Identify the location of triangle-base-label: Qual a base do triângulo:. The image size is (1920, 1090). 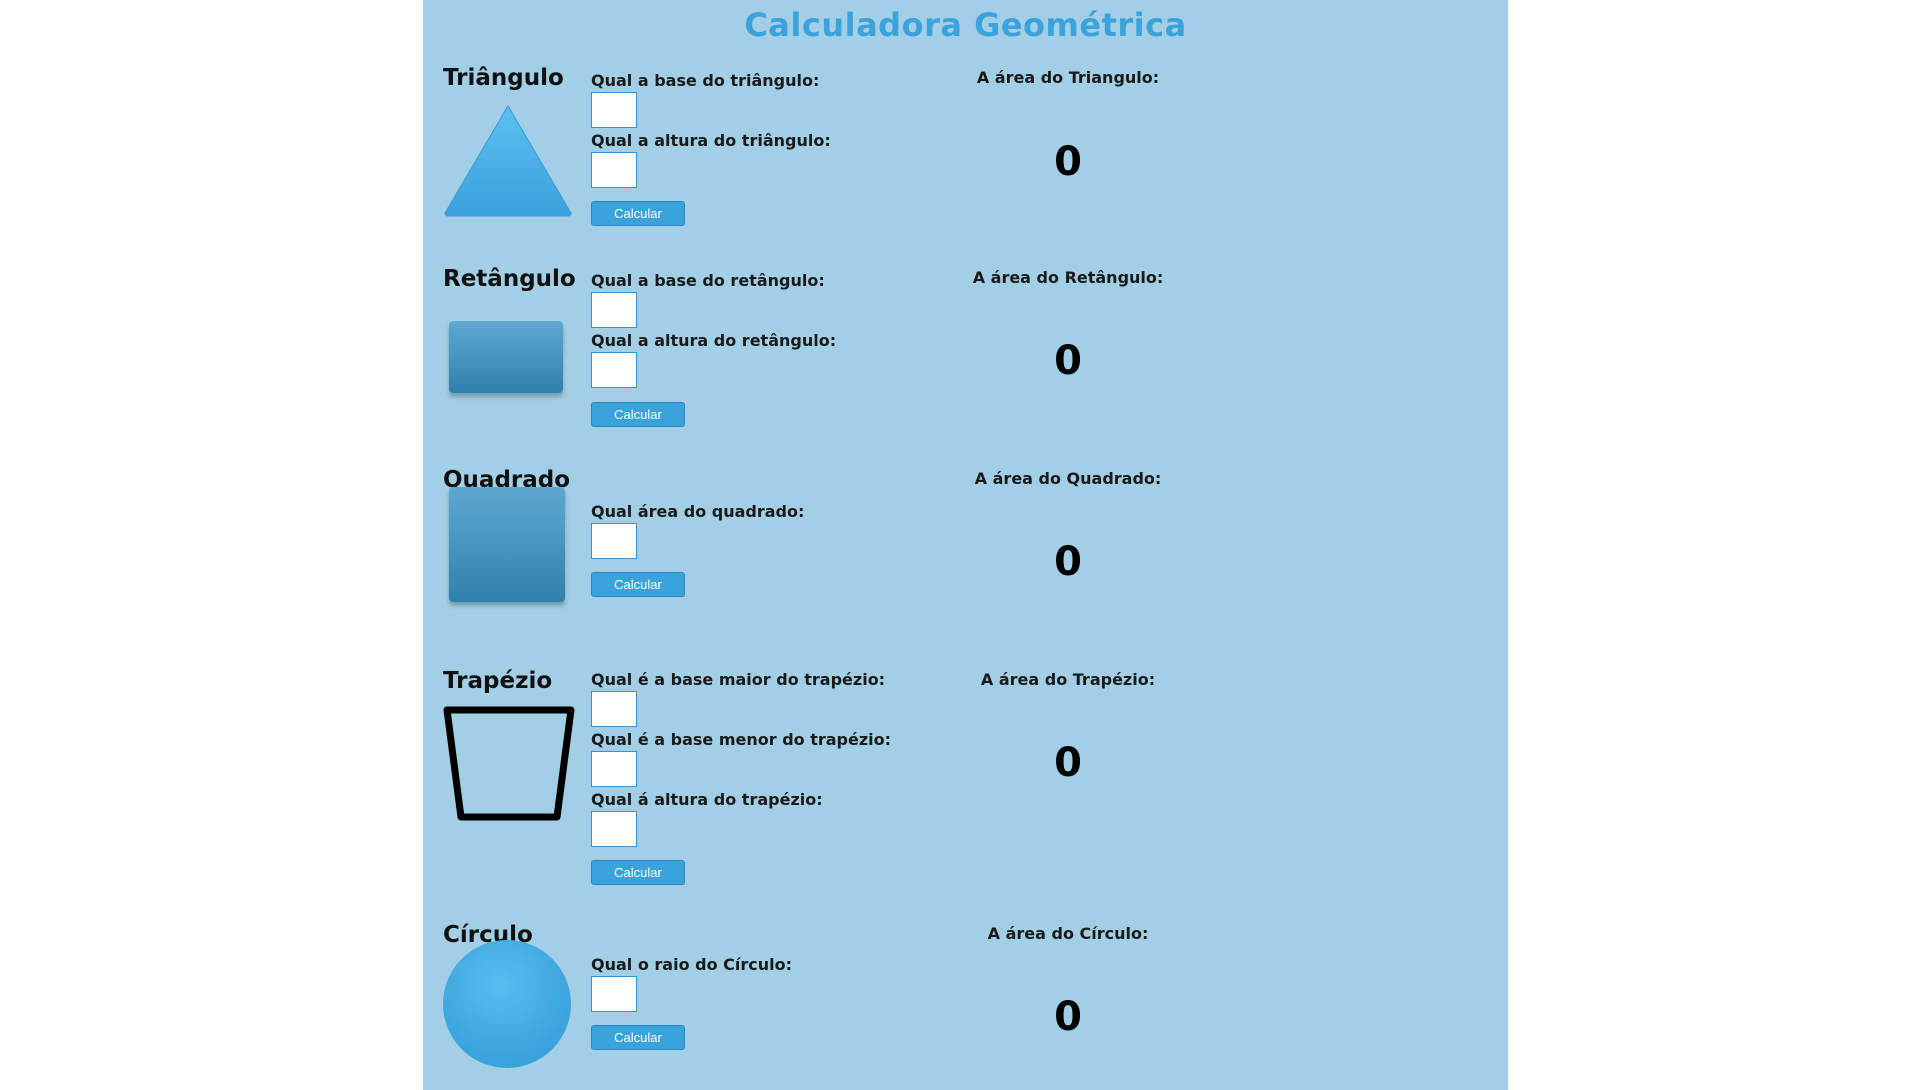
(705, 80).